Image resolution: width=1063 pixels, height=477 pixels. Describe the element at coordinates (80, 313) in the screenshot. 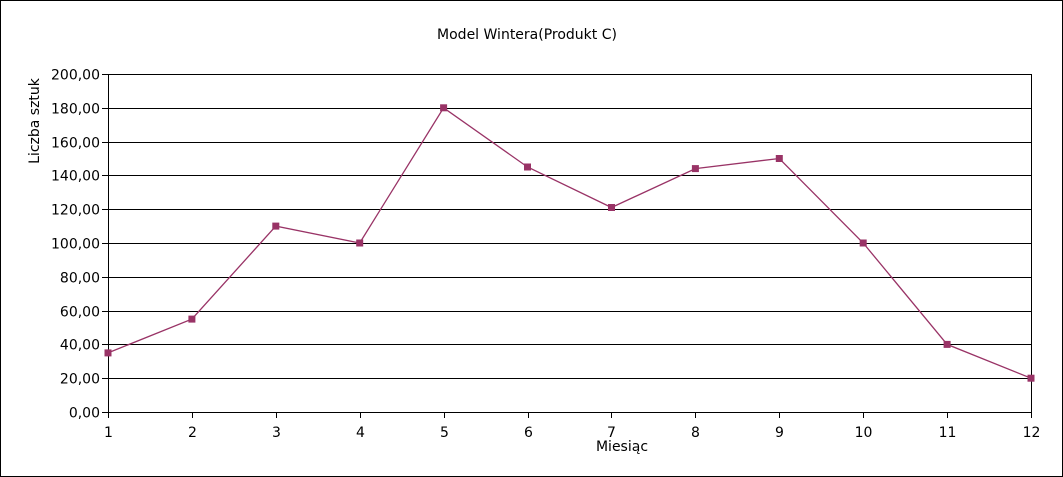

I see `y-tick-label: 60,00` at that location.